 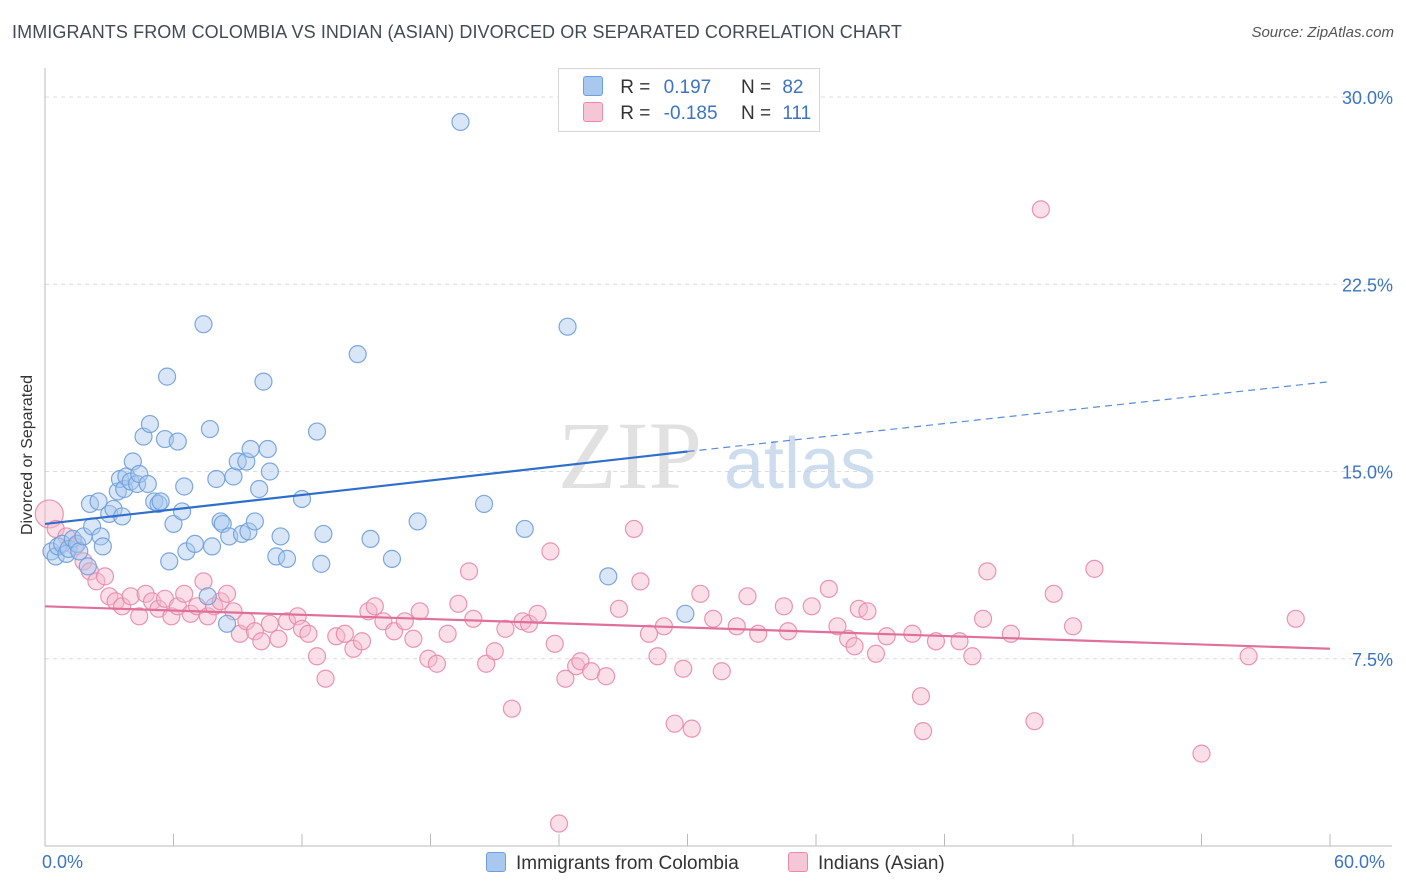 What do you see at coordinates (881, 863) in the screenshot?
I see `legend-label-indians: Indians (Asian)` at bounding box center [881, 863].